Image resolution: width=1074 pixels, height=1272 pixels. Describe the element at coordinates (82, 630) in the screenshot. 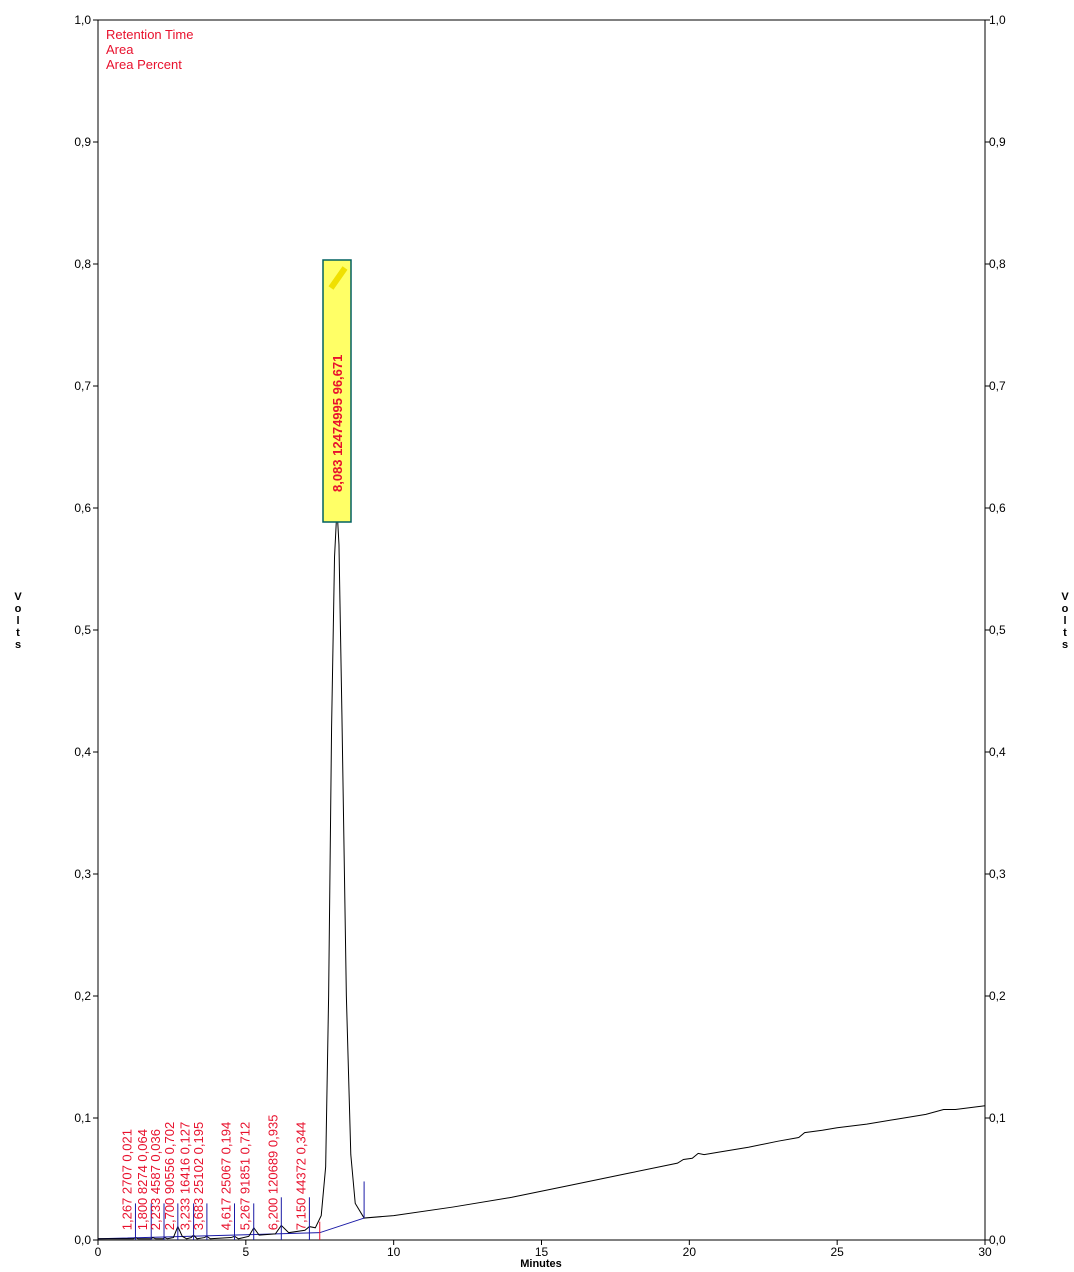

I see `y-tick-label-left: 0,5` at that location.